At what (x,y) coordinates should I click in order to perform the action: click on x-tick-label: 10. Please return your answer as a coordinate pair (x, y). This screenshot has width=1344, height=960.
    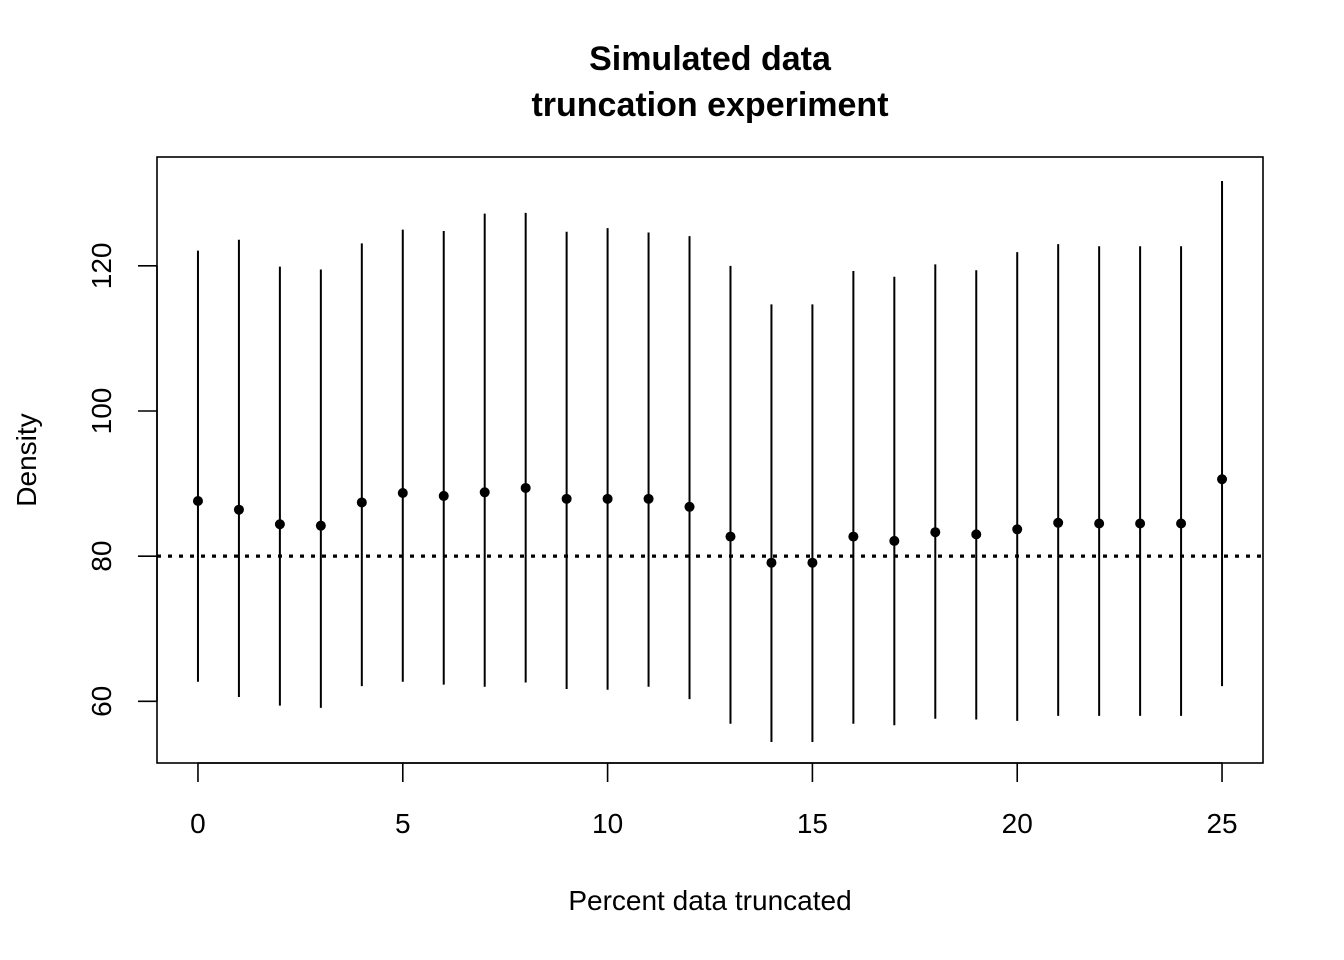
    Looking at the image, I should click on (607, 823).